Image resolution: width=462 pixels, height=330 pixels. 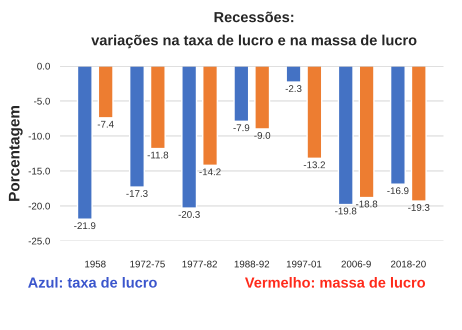 What do you see at coordinates (199, 264) in the screenshot?
I see `x-tick-label: 1977-82` at bounding box center [199, 264].